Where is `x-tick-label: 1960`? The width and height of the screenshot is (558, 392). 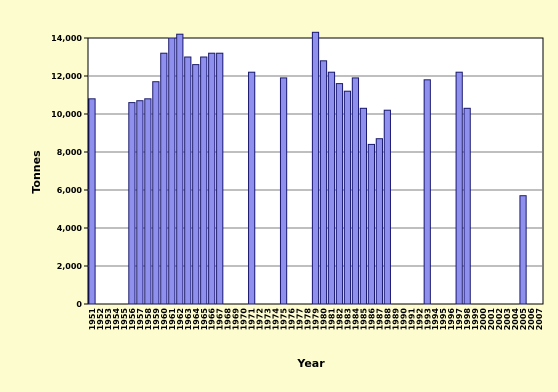 x-tick-label: 1960 is located at coordinates (164, 319).